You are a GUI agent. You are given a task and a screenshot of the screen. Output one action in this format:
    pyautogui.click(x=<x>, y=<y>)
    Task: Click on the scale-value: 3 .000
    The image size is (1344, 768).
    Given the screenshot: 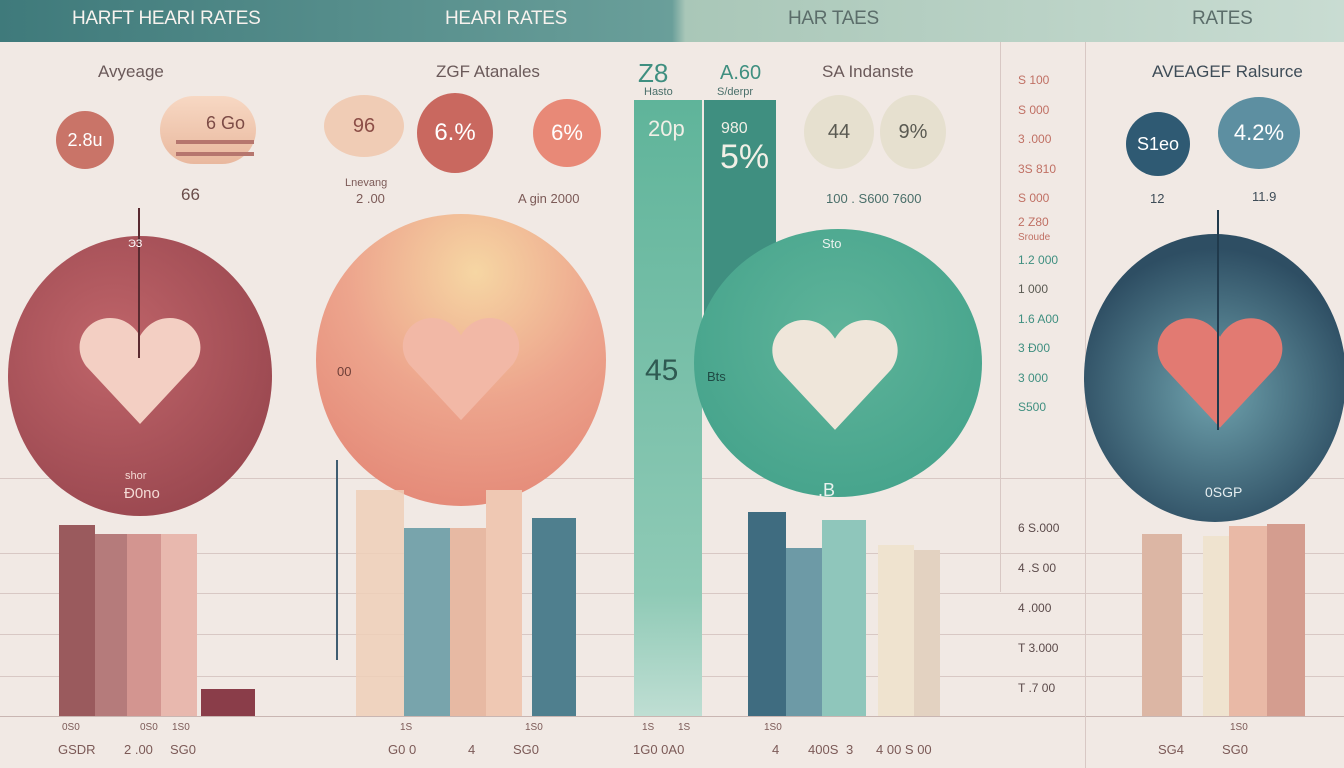 What is the action you would take?
    pyautogui.click(x=1035, y=139)
    